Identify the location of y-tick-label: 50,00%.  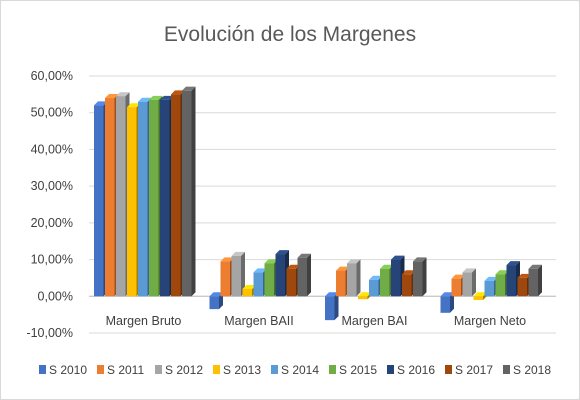
(52, 113).